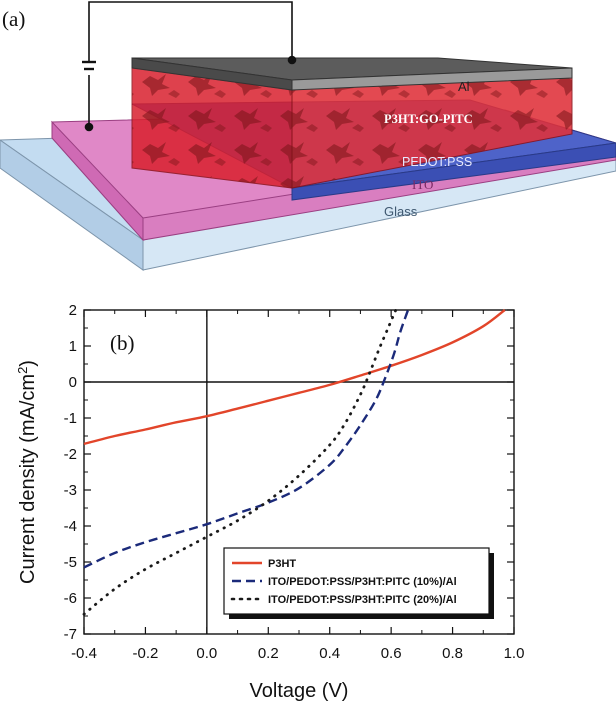 The width and height of the screenshot is (616, 703). Describe the element at coordinates (352, 74) in the screenshot. I see `al-electrode` at that location.